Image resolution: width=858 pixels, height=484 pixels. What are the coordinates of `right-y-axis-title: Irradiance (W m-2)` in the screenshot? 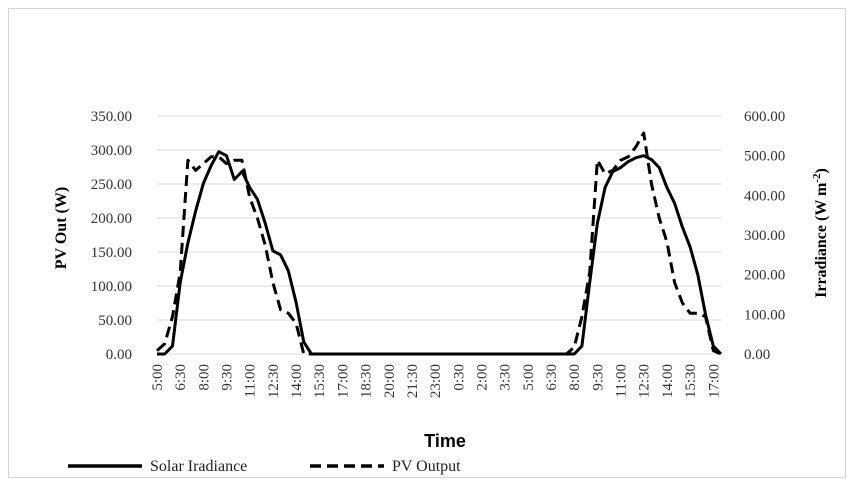 It's located at (820, 233).